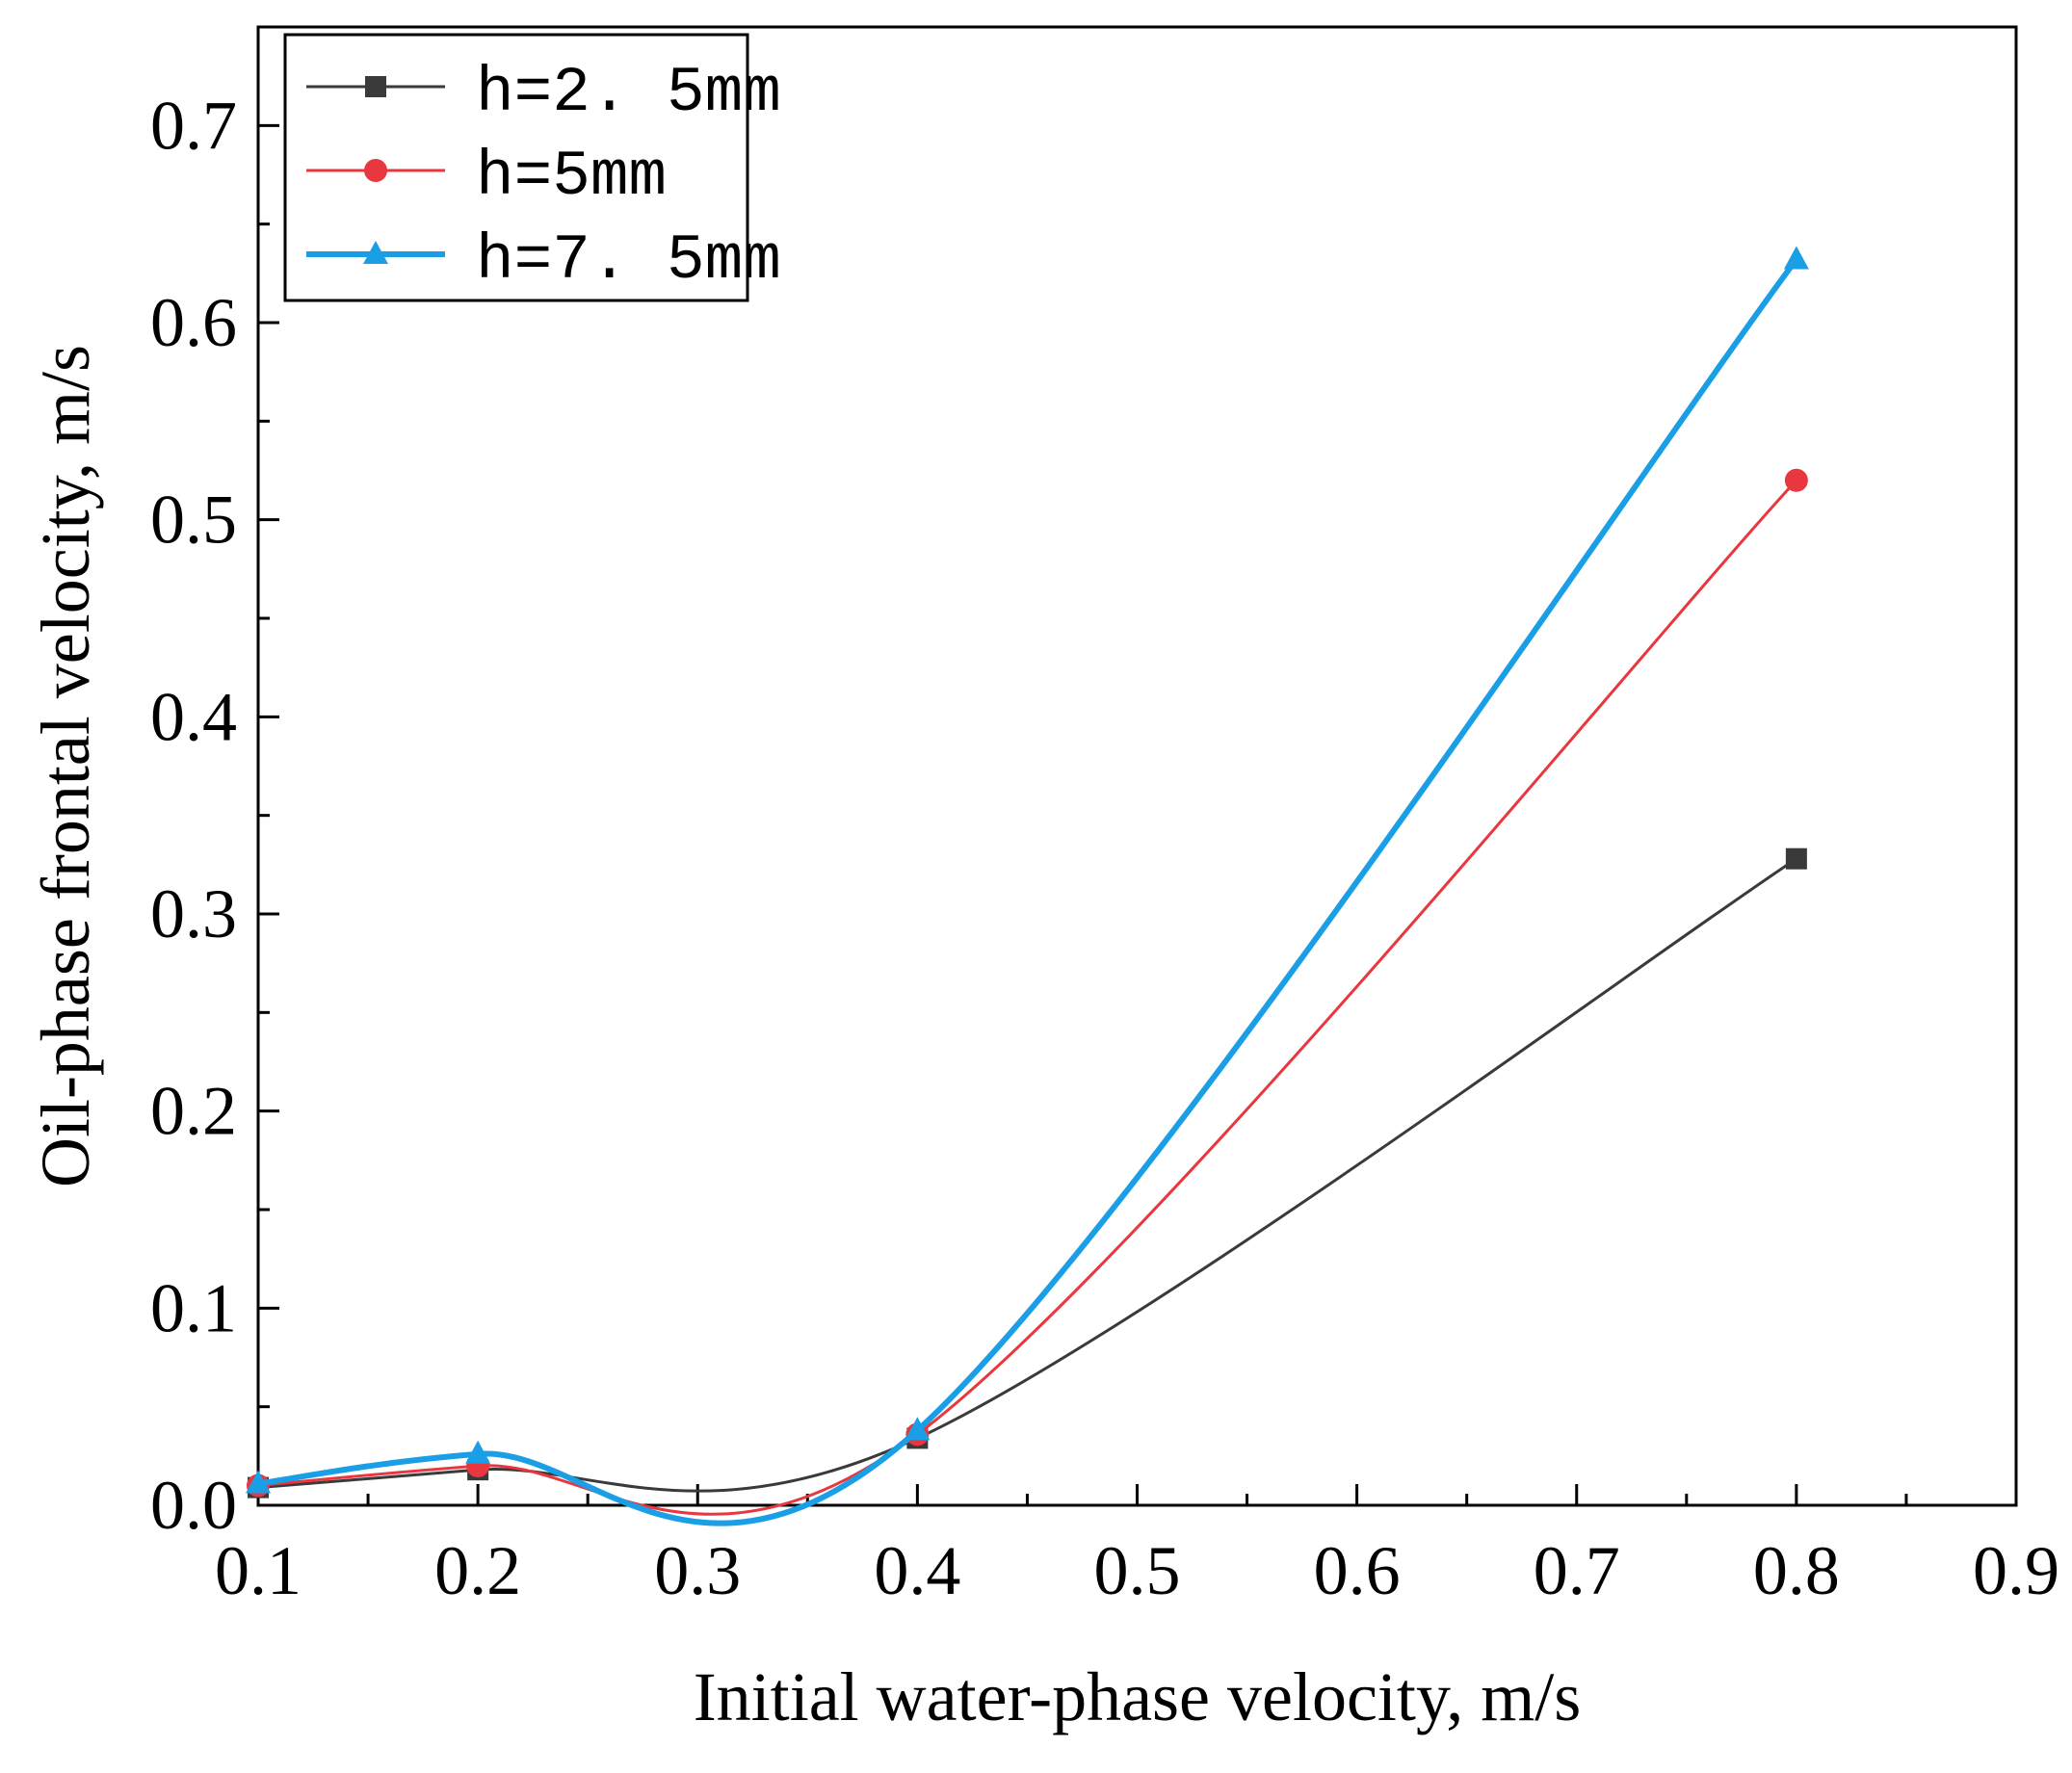 This screenshot has height=1773, width=2072. Describe the element at coordinates (629, 260) in the screenshot. I see `legend-label: h=7. 5mm` at that location.